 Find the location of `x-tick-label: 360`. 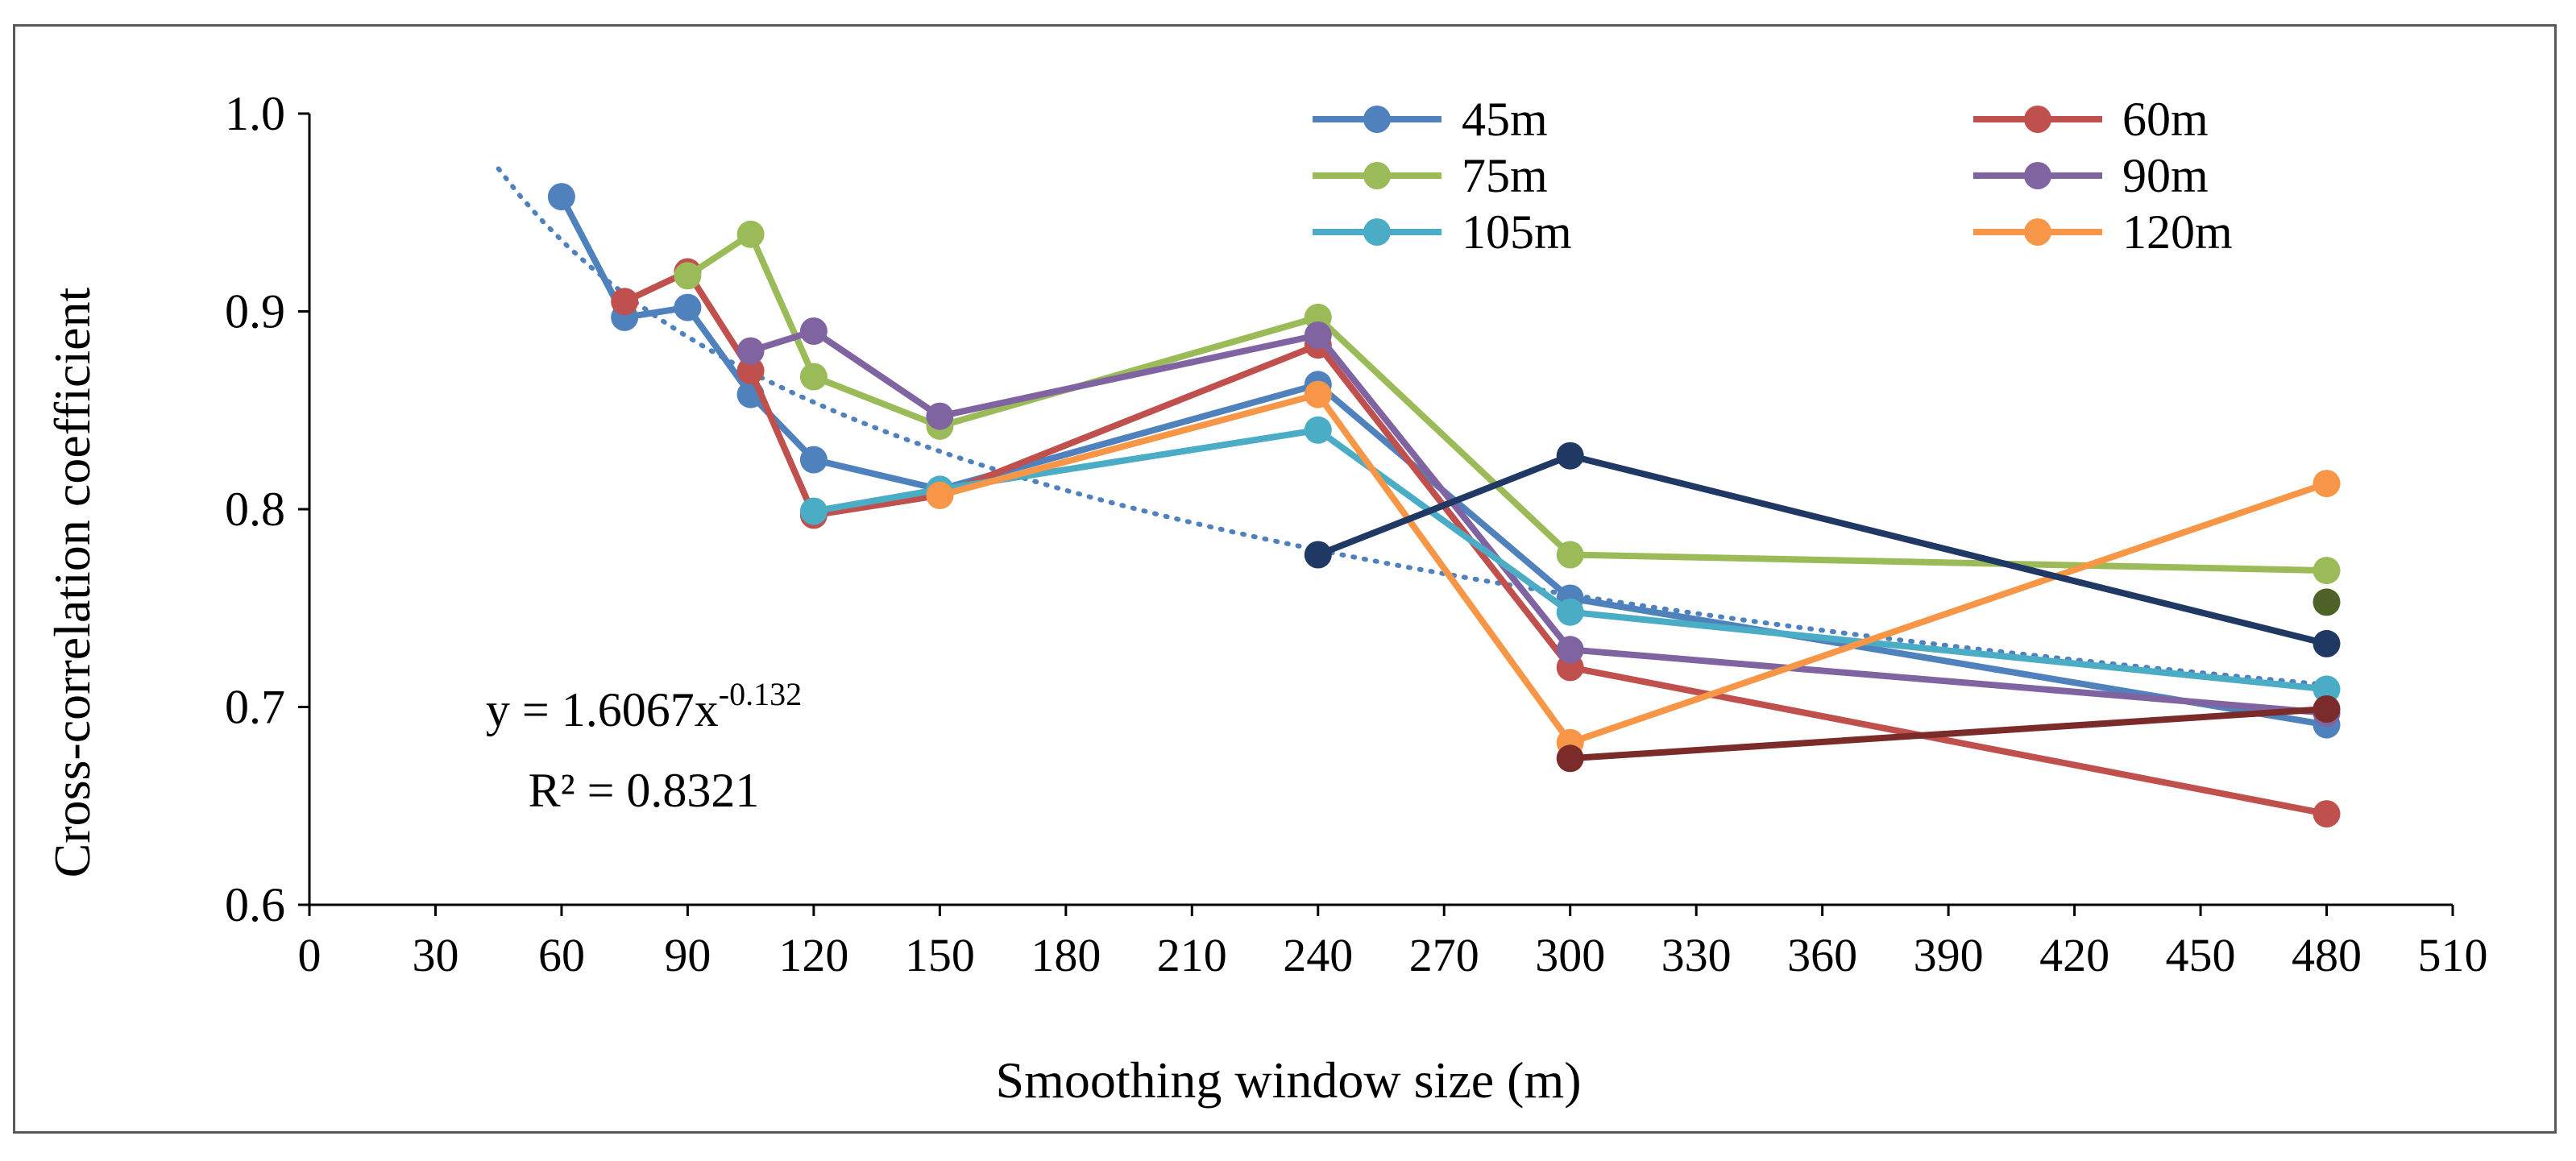

x-tick-label: 360 is located at coordinates (1822, 955).